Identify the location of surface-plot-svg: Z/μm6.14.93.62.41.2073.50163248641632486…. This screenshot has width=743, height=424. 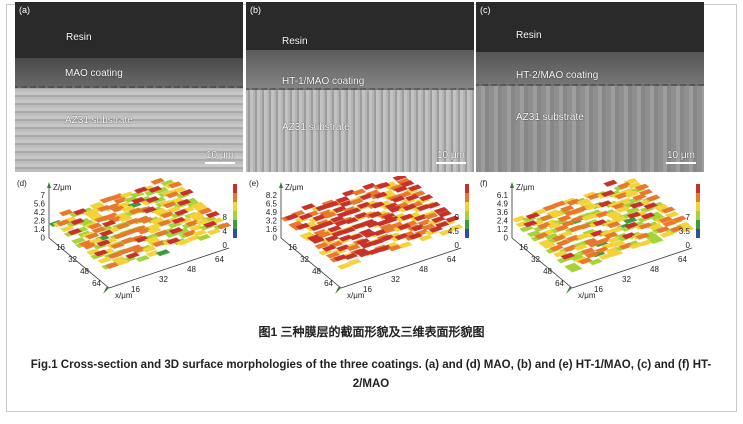
(590, 239).